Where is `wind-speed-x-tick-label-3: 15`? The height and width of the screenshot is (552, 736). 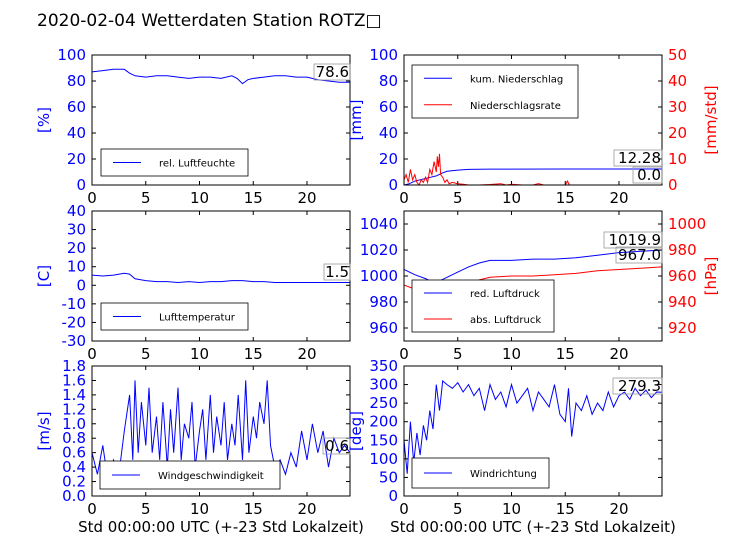 wind-speed-x-tick-label-3: 15 is located at coordinates (253, 509).